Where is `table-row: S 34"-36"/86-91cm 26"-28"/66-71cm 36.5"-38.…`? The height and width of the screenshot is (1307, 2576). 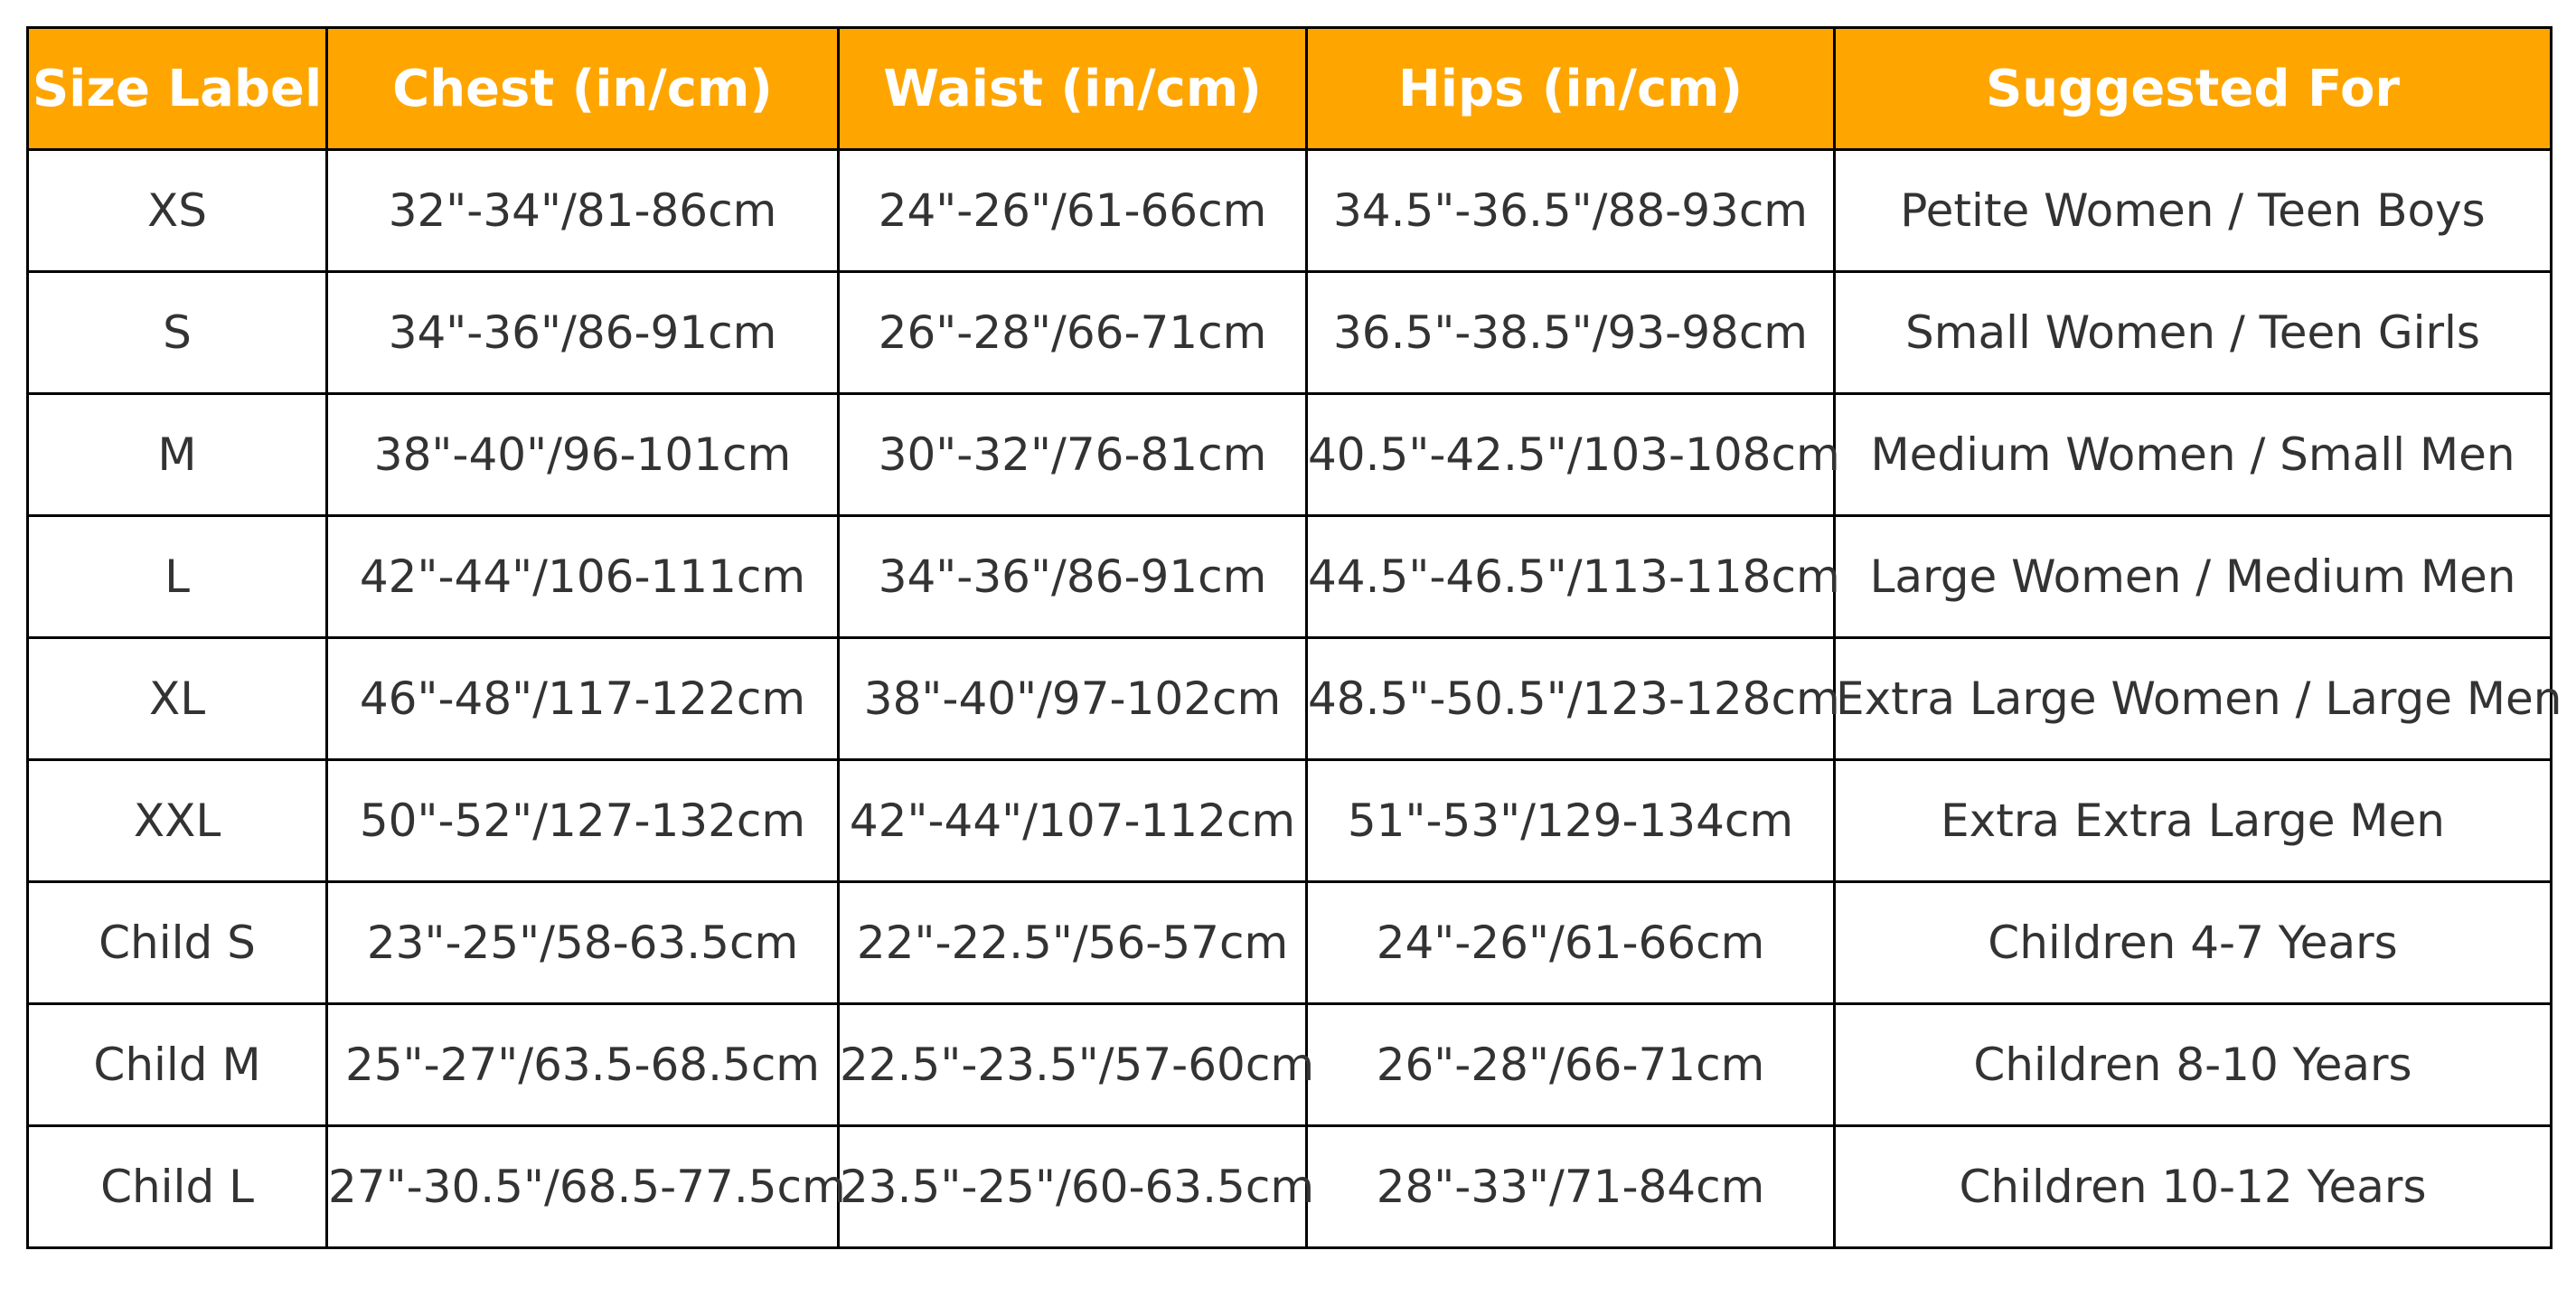
table-row: S 34"-36"/86-91cm 26"-28"/66-71cm 36.5"-38.… is located at coordinates (1289, 332).